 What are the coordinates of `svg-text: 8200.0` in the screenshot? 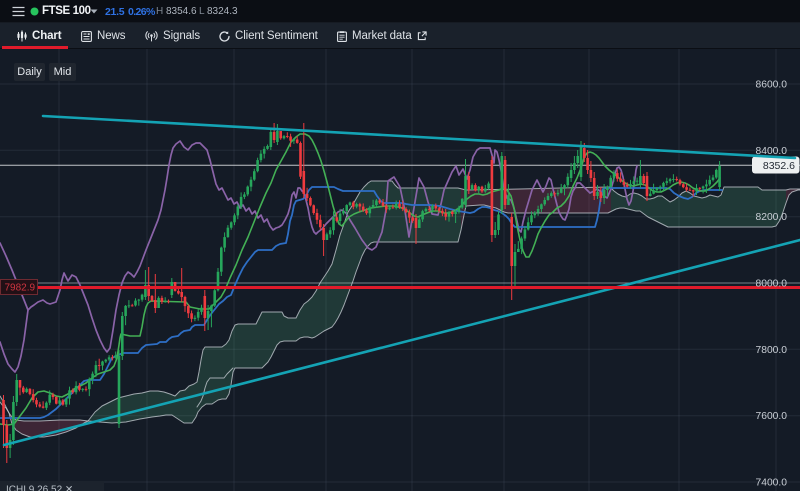 It's located at (772, 217).